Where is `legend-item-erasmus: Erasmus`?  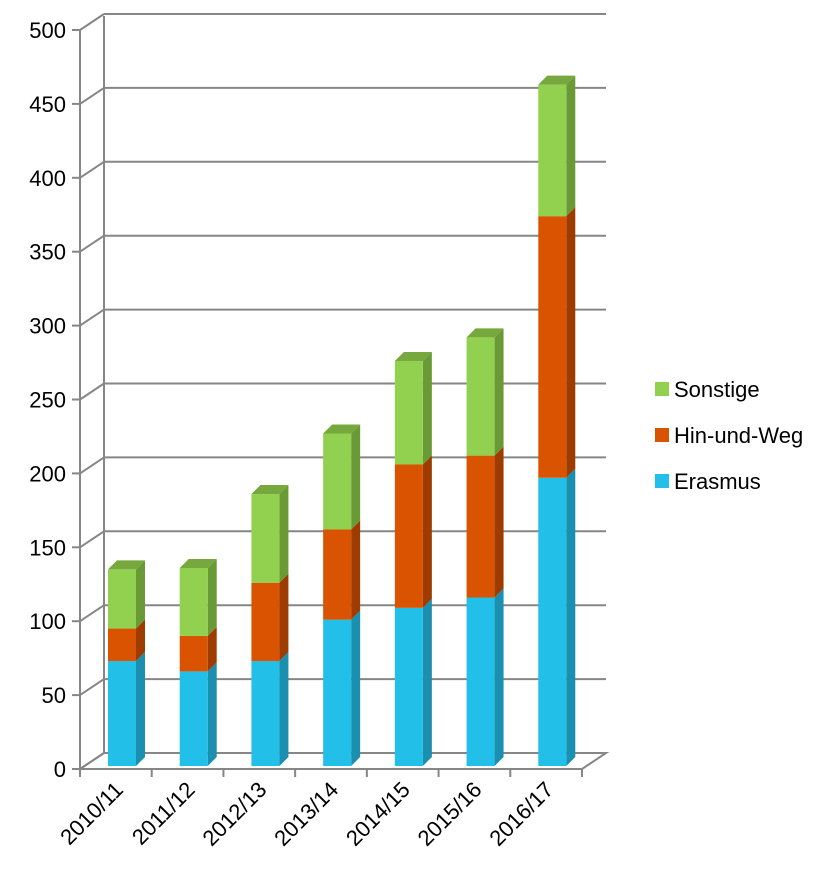
legend-item-erasmus: Erasmus is located at coordinates (708, 481).